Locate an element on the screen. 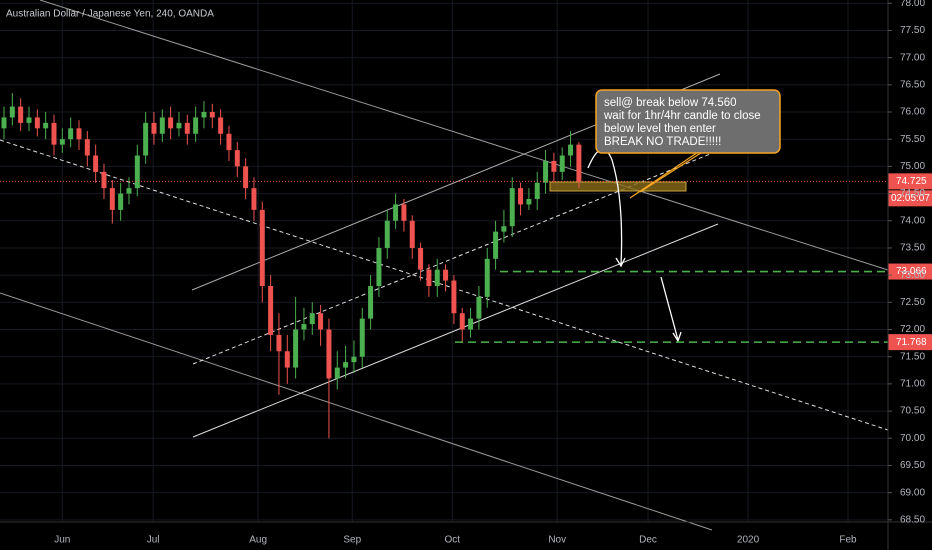  annotation-line: below level then enter is located at coordinates (660, 129).